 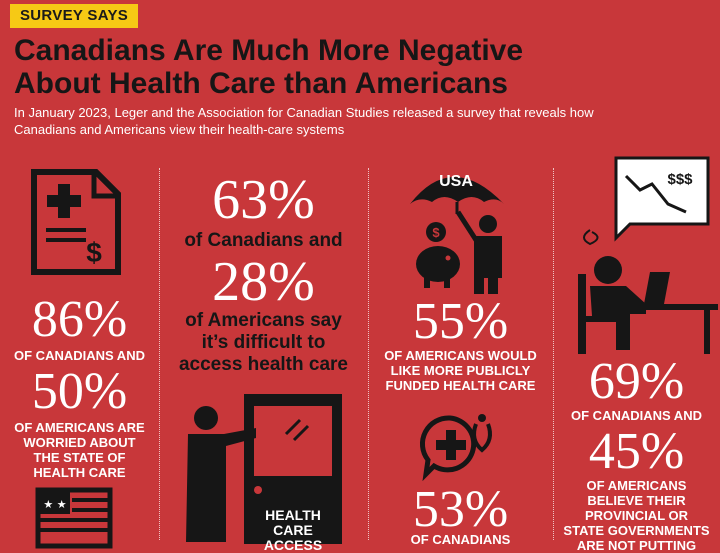 I want to click on caption-line: OF AMERICANS WOULD, so click(x=460, y=355).